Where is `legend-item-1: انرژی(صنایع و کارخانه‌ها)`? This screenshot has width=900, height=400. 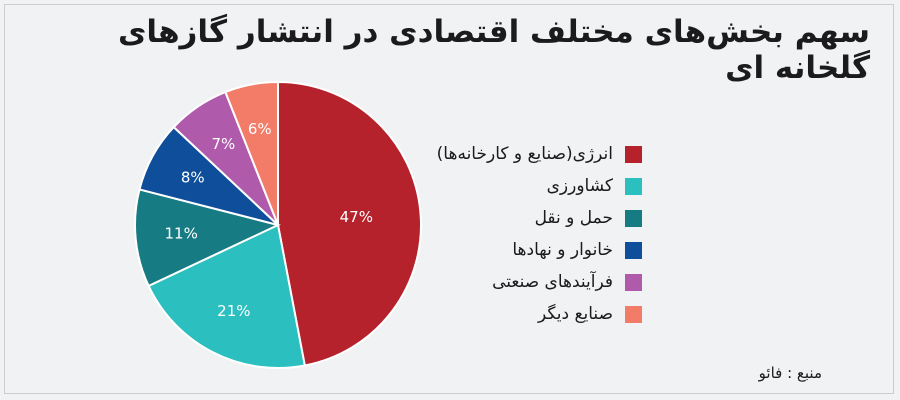
legend-item-1: انرژی(صنایع و کارخانه‌ها) is located at coordinates (539, 154).